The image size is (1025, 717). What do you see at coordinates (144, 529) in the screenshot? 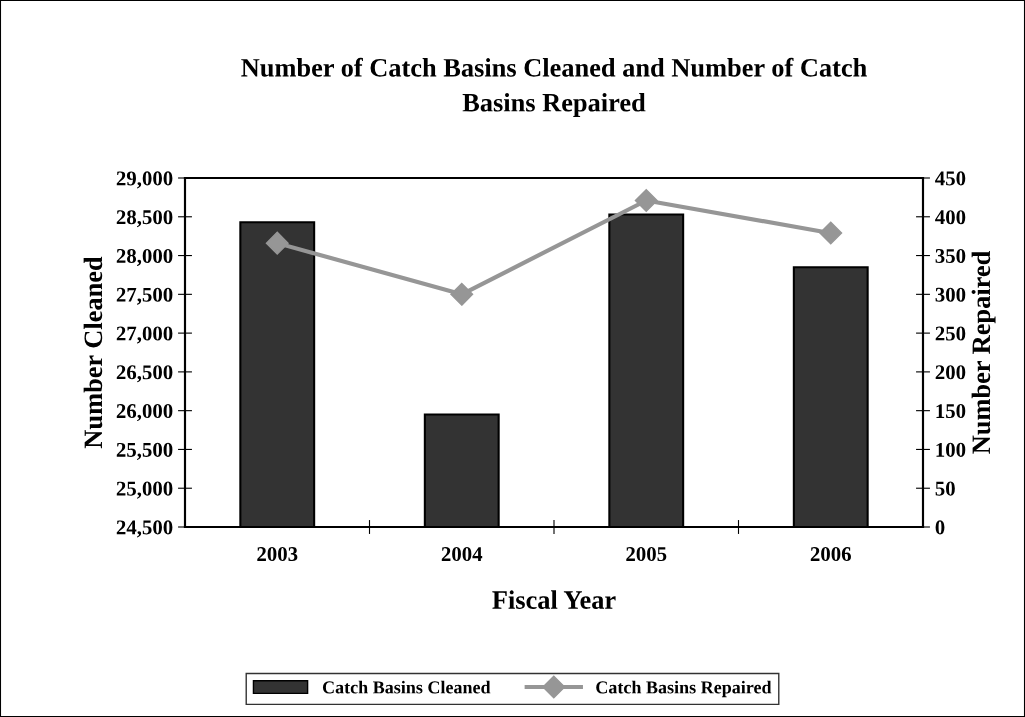
I see `y-tick-label: 24,500` at bounding box center [144, 529].